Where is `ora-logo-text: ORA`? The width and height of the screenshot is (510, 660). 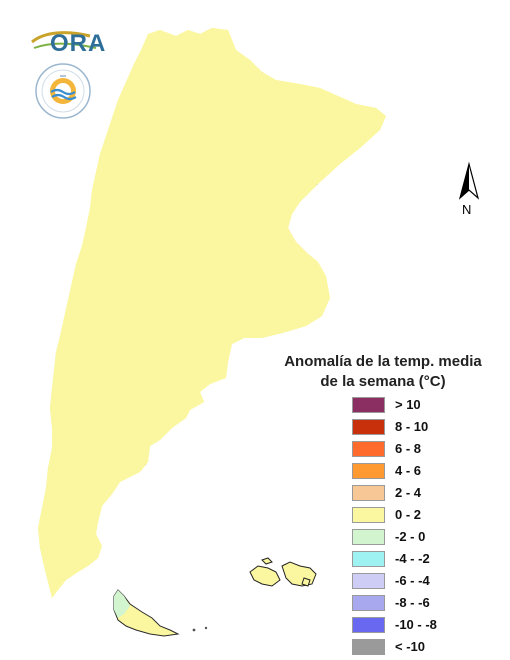 ora-logo-text: ORA is located at coordinates (78, 43).